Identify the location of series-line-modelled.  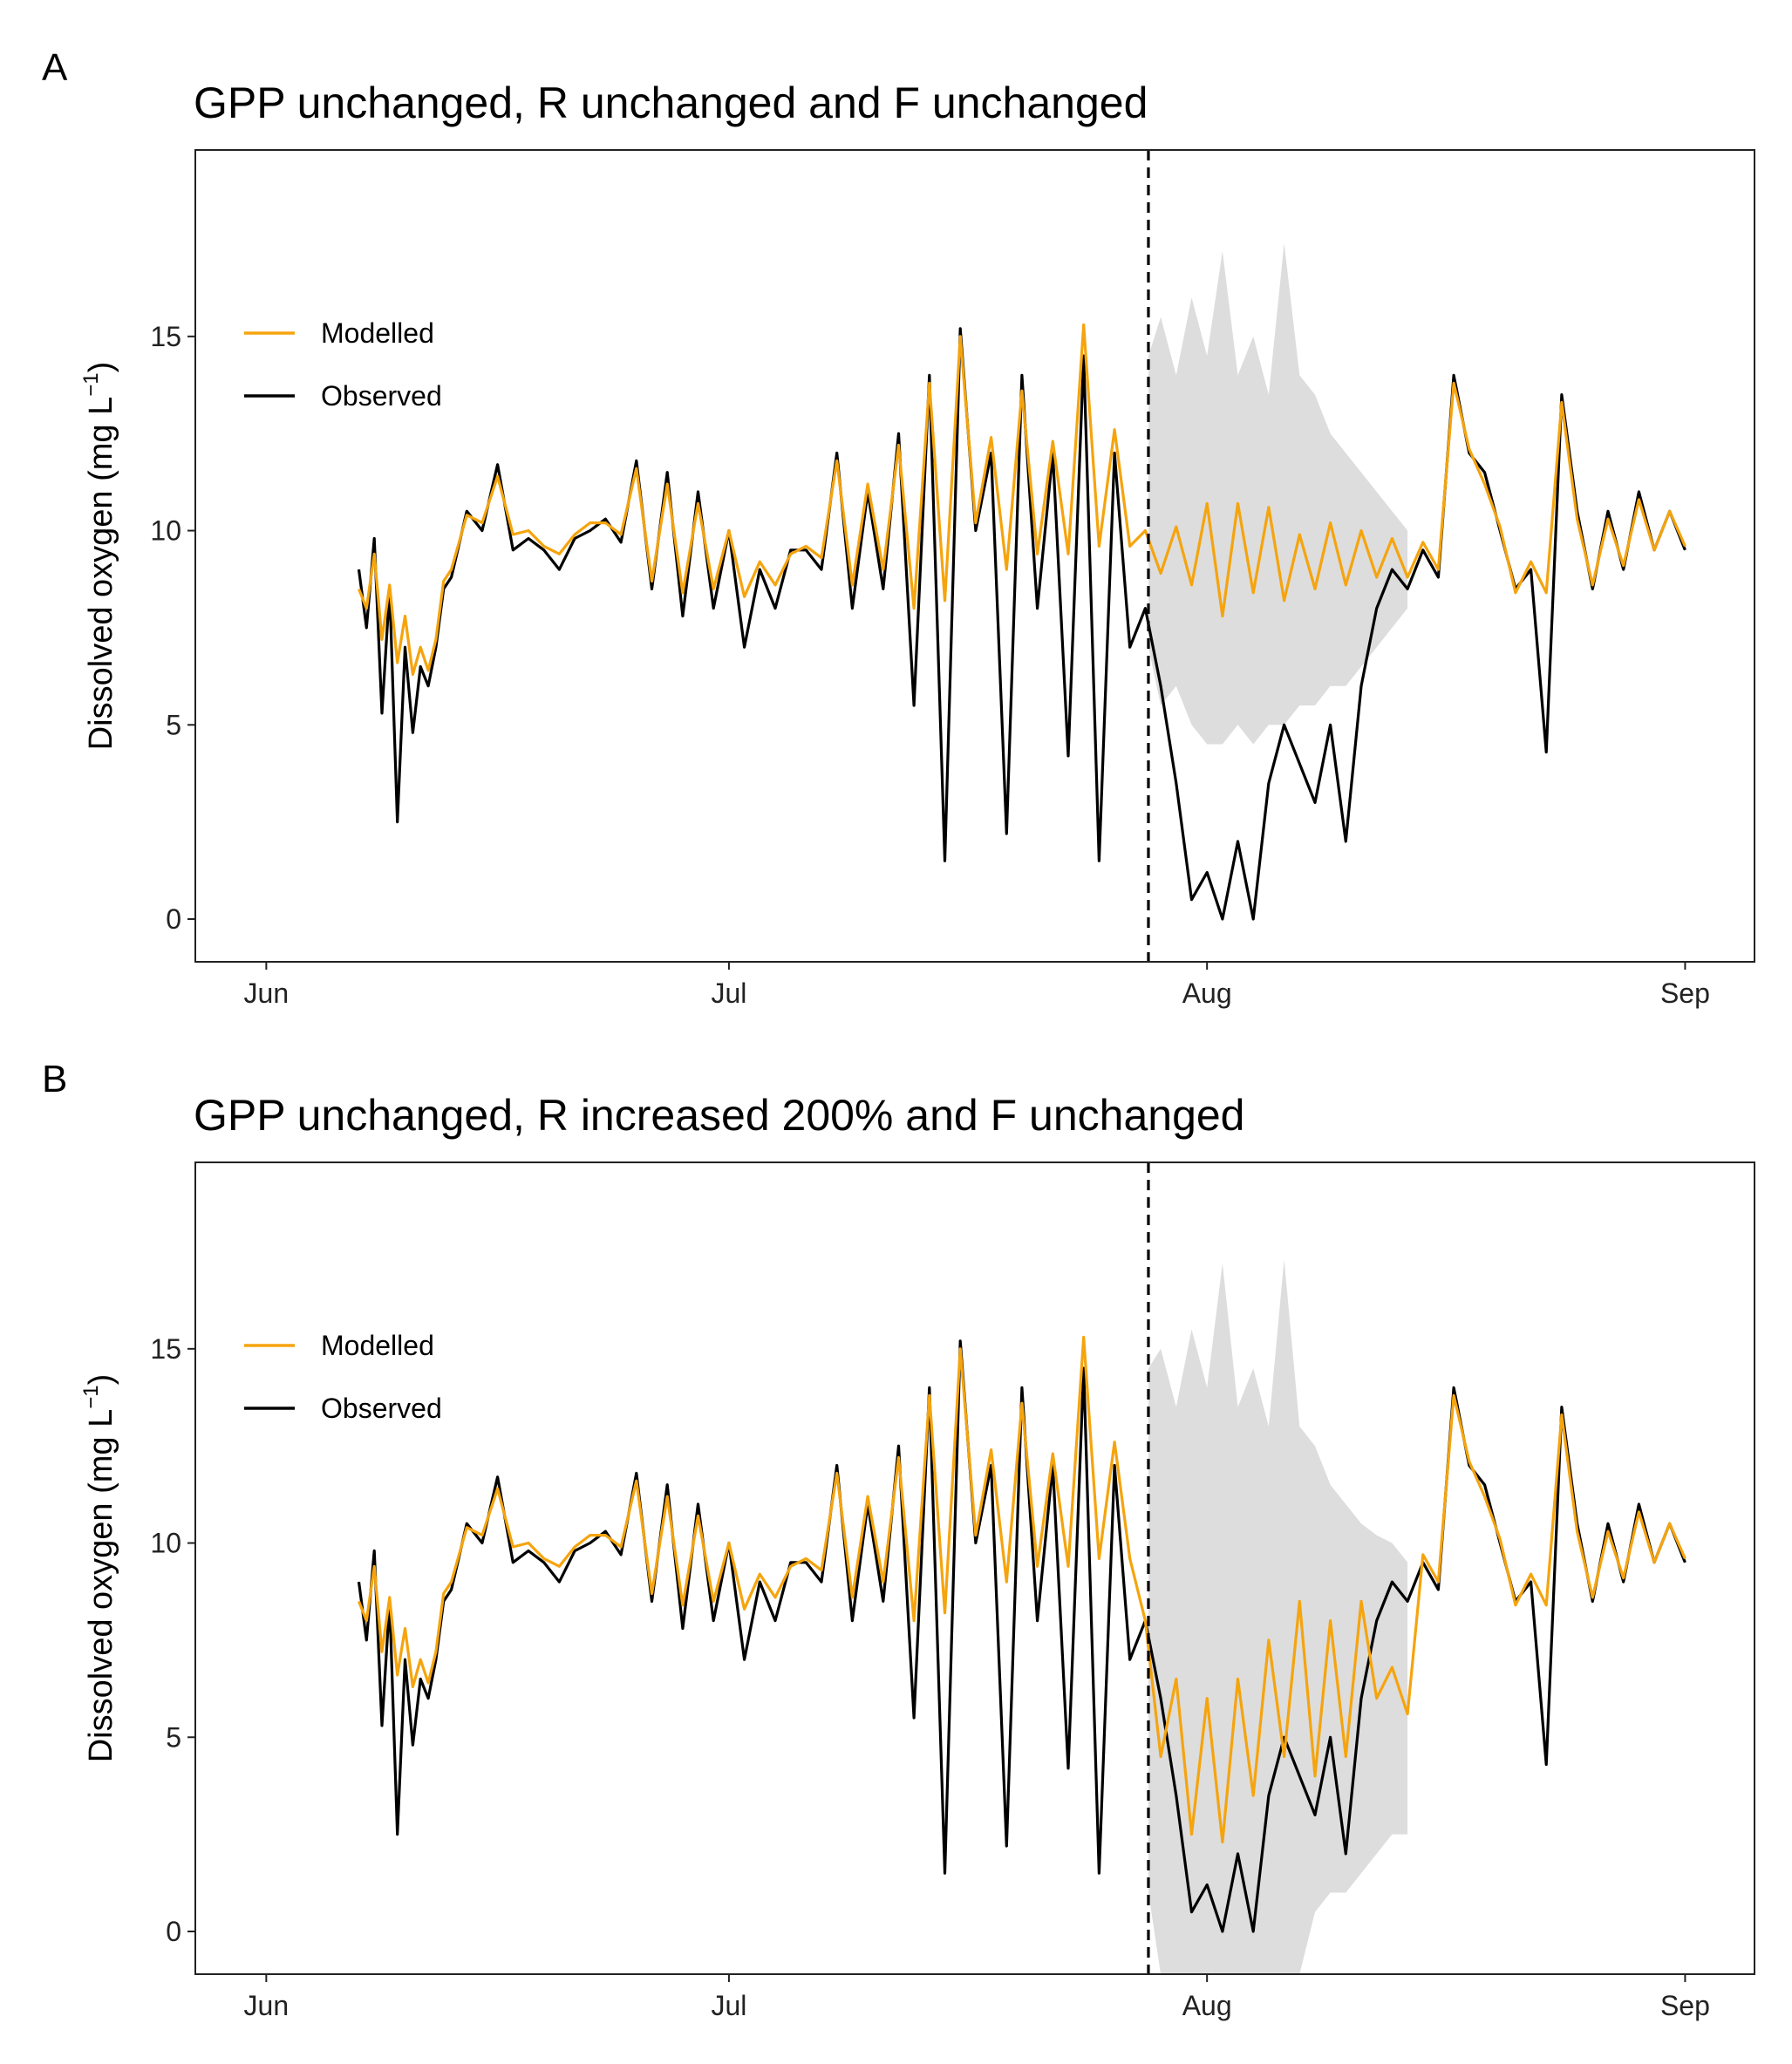
(1022, 499).